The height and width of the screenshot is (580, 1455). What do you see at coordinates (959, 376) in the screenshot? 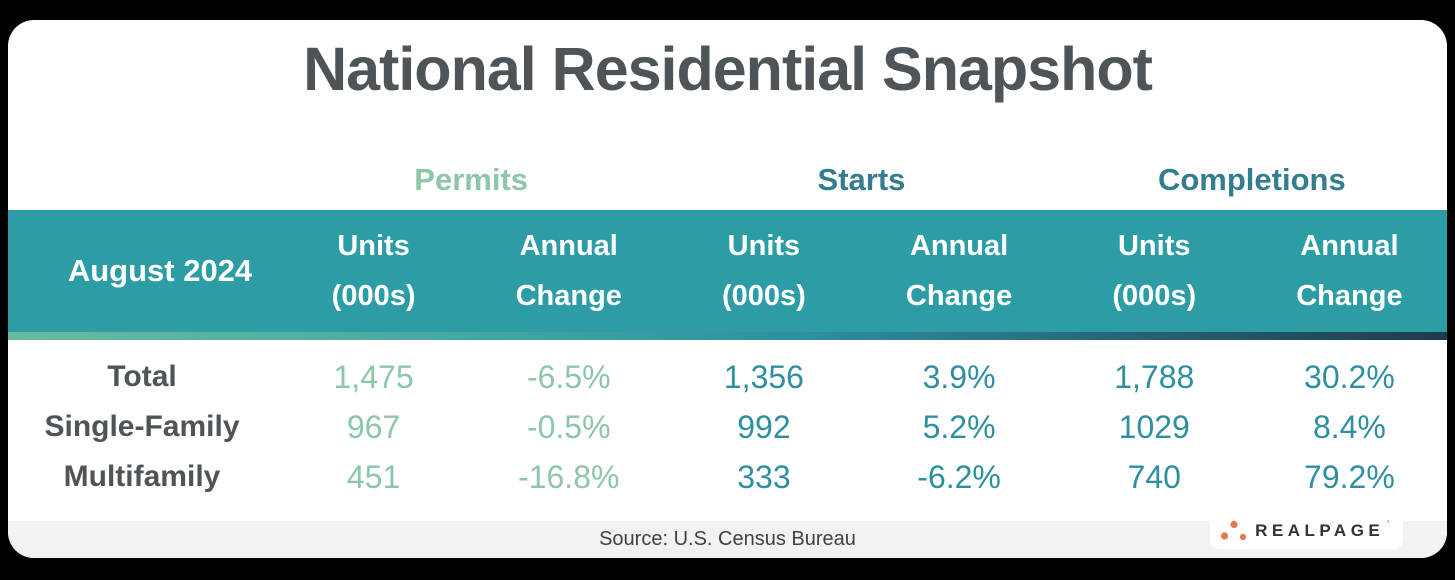
I see `total-starts-change: 3.9%` at bounding box center [959, 376].